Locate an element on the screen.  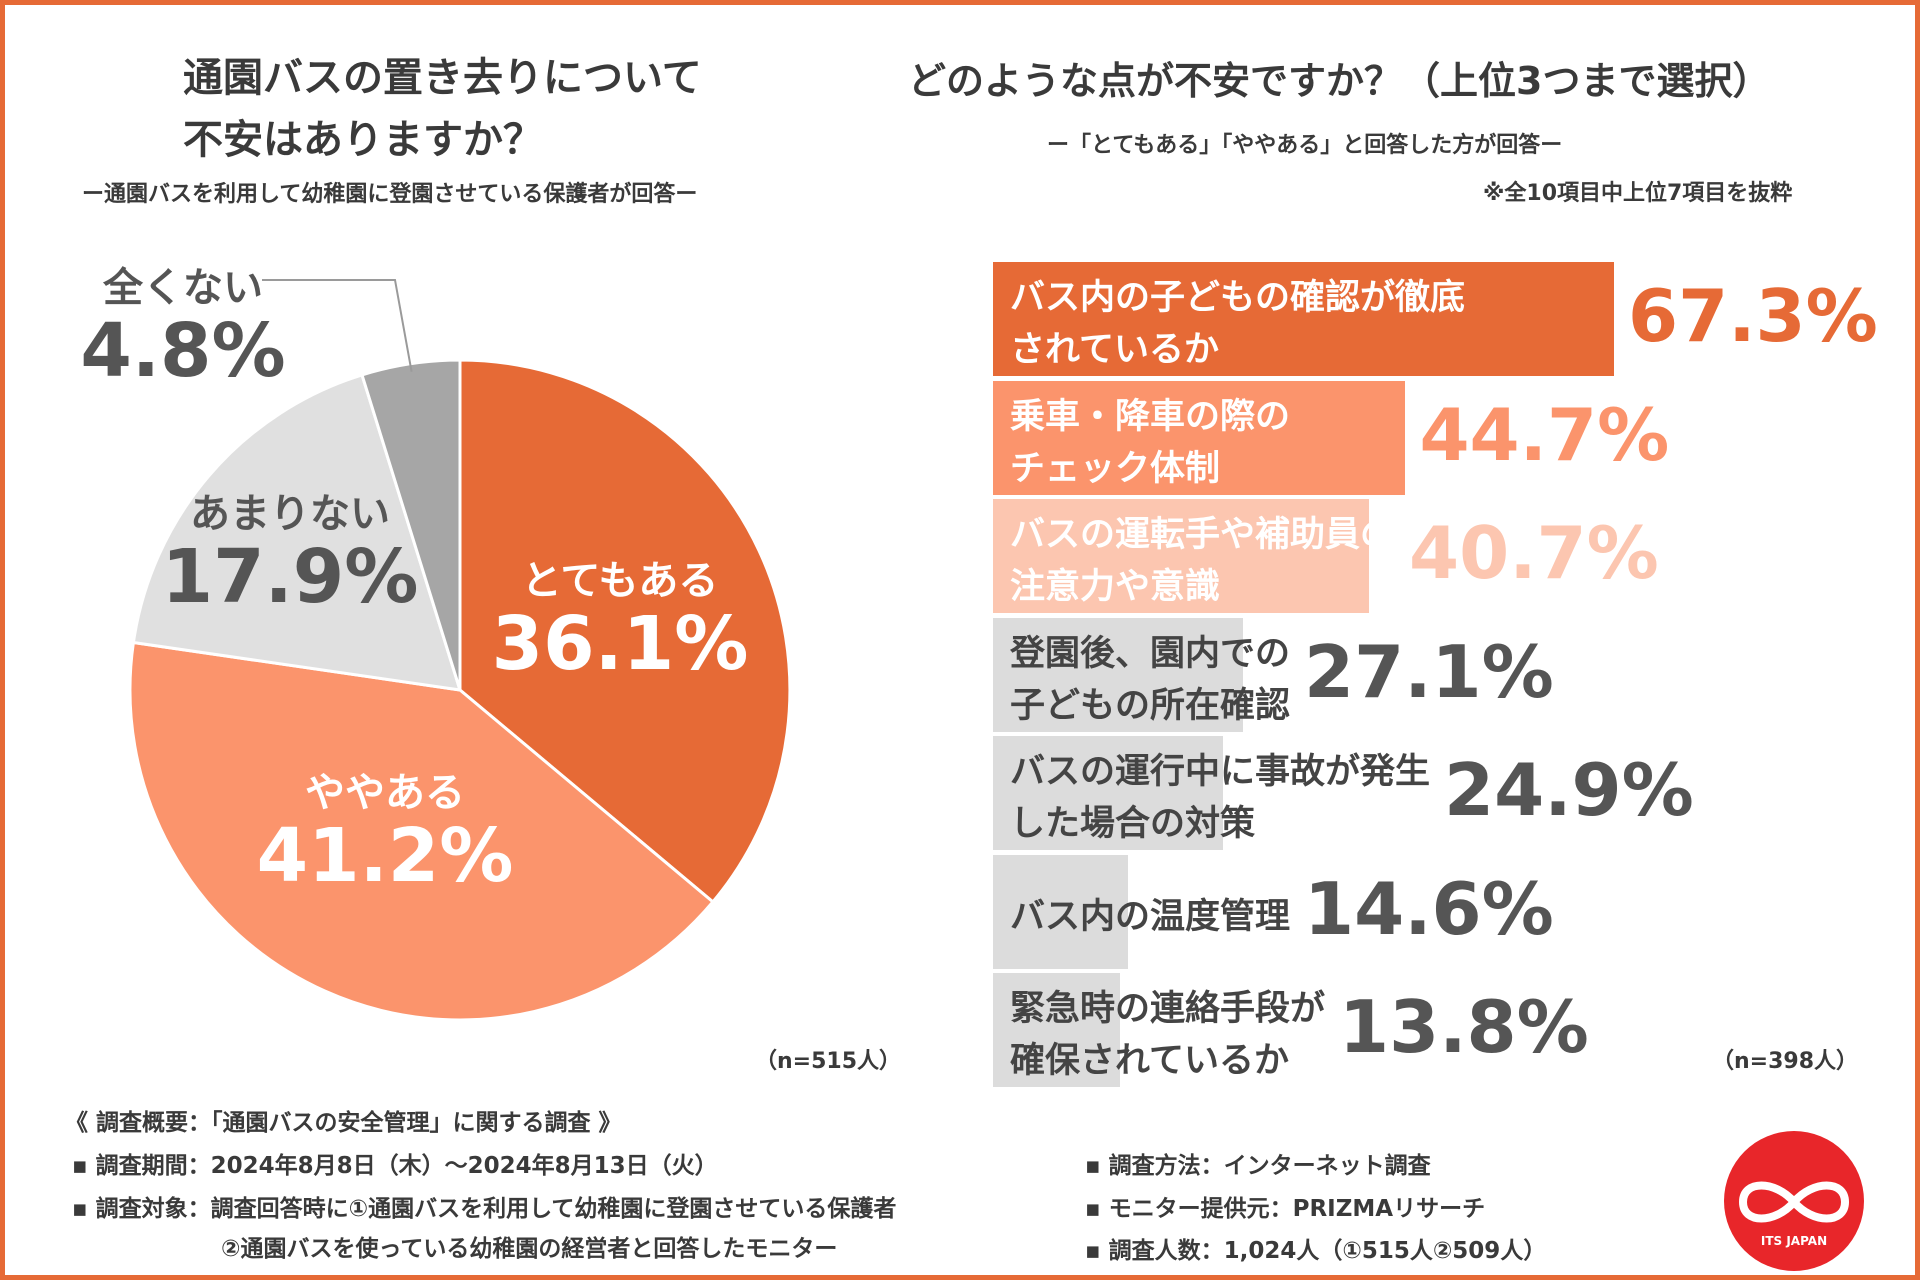
bar-value: 24.9% is located at coordinates (1569, 790).